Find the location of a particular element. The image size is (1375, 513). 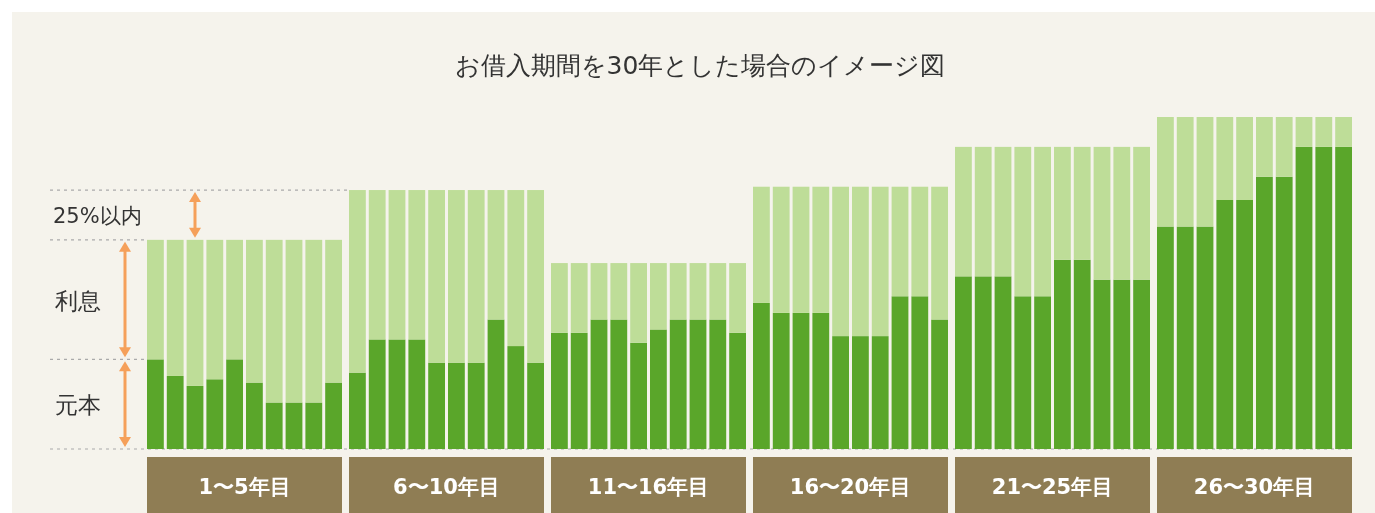

text: 21〜25年目 is located at coordinates (1052, 487).